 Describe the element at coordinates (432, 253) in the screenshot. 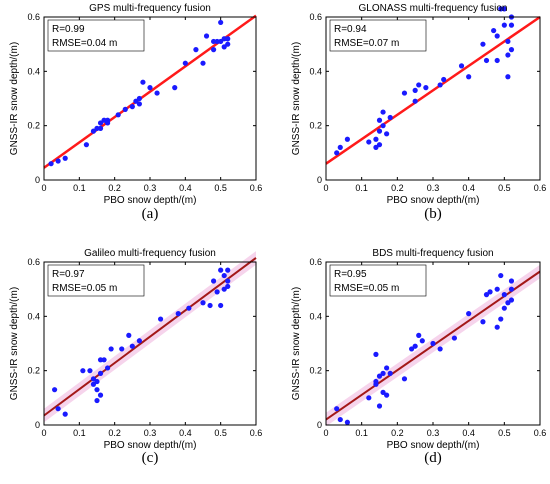

I see `panel-title: BDS multi-frequency fusion` at that location.